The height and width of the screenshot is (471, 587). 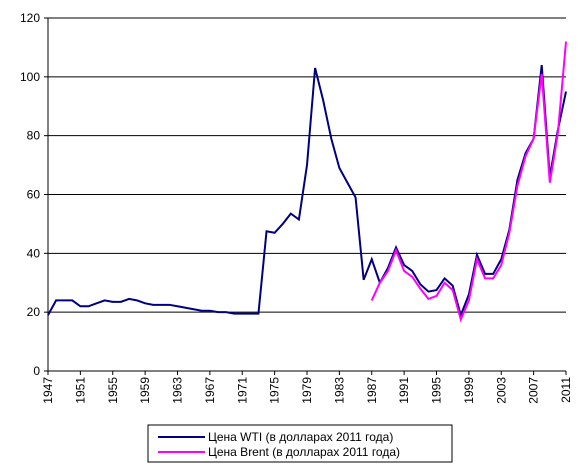 What do you see at coordinates (242, 390) in the screenshot?
I see `x-tick-label: 1971` at bounding box center [242, 390].